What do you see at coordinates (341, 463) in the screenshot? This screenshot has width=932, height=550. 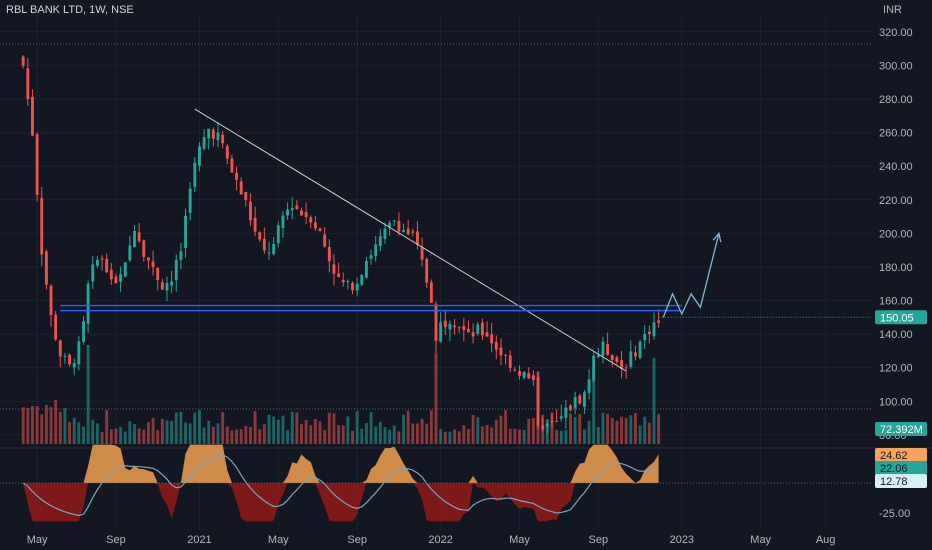 I see `oscillator-area-positive` at bounding box center [341, 463].